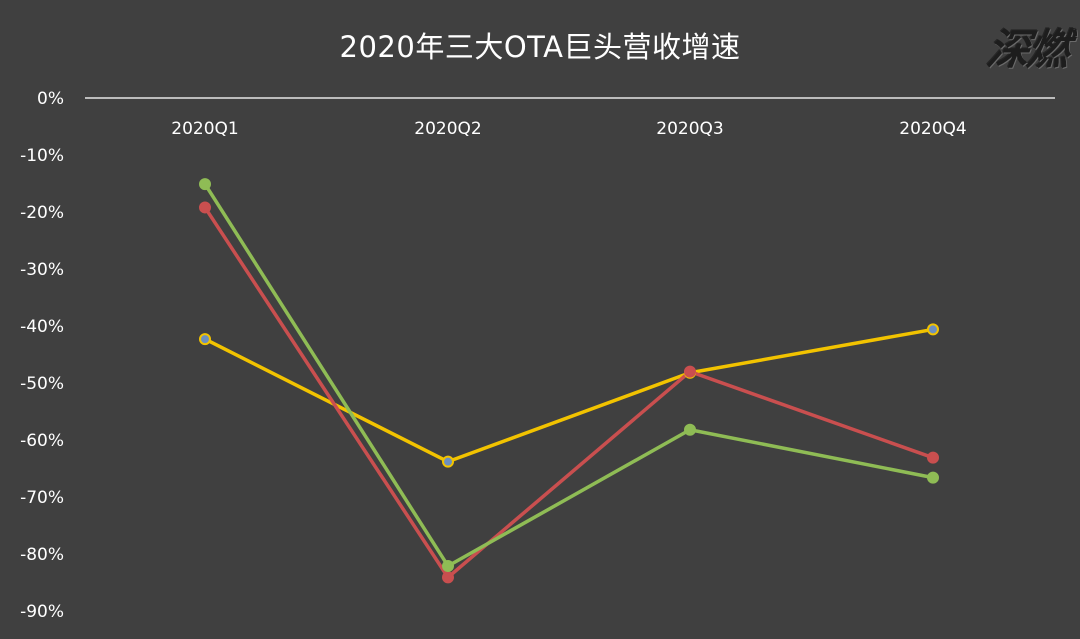 This screenshot has height=639, width=1080. What do you see at coordinates (204, 129) in the screenshot?
I see `x-tick-label: 2020Q1` at bounding box center [204, 129].